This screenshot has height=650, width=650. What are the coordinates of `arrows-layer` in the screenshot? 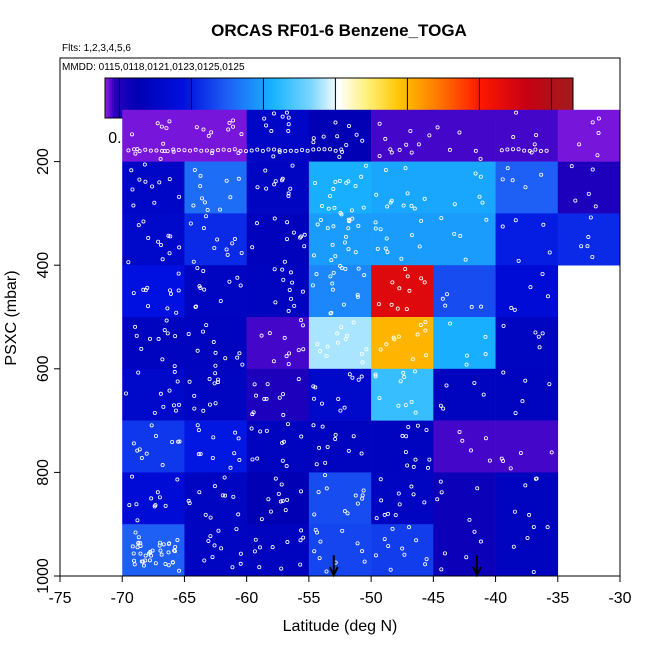 It's located at (405, 566).